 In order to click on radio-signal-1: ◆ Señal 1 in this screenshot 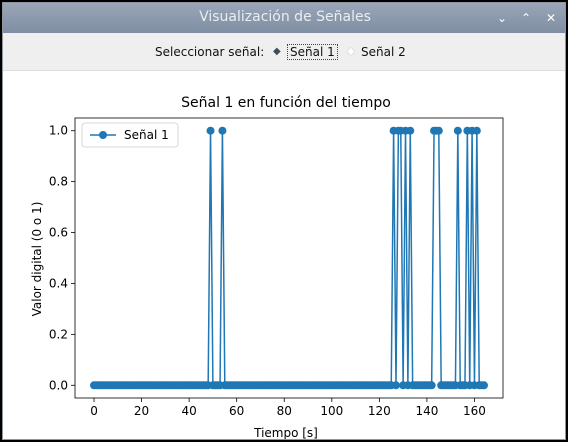, I will do `click(306, 53)`.